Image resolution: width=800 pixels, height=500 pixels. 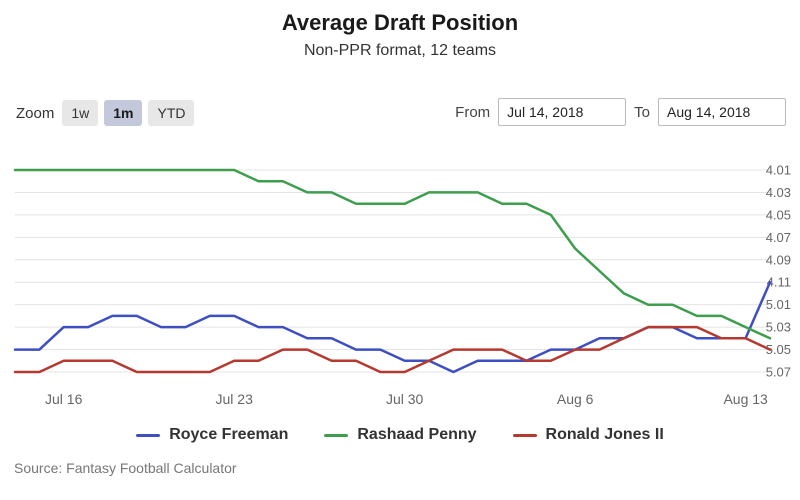 What do you see at coordinates (35, 113) in the screenshot?
I see `zoom-label: Zoom` at bounding box center [35, 113].